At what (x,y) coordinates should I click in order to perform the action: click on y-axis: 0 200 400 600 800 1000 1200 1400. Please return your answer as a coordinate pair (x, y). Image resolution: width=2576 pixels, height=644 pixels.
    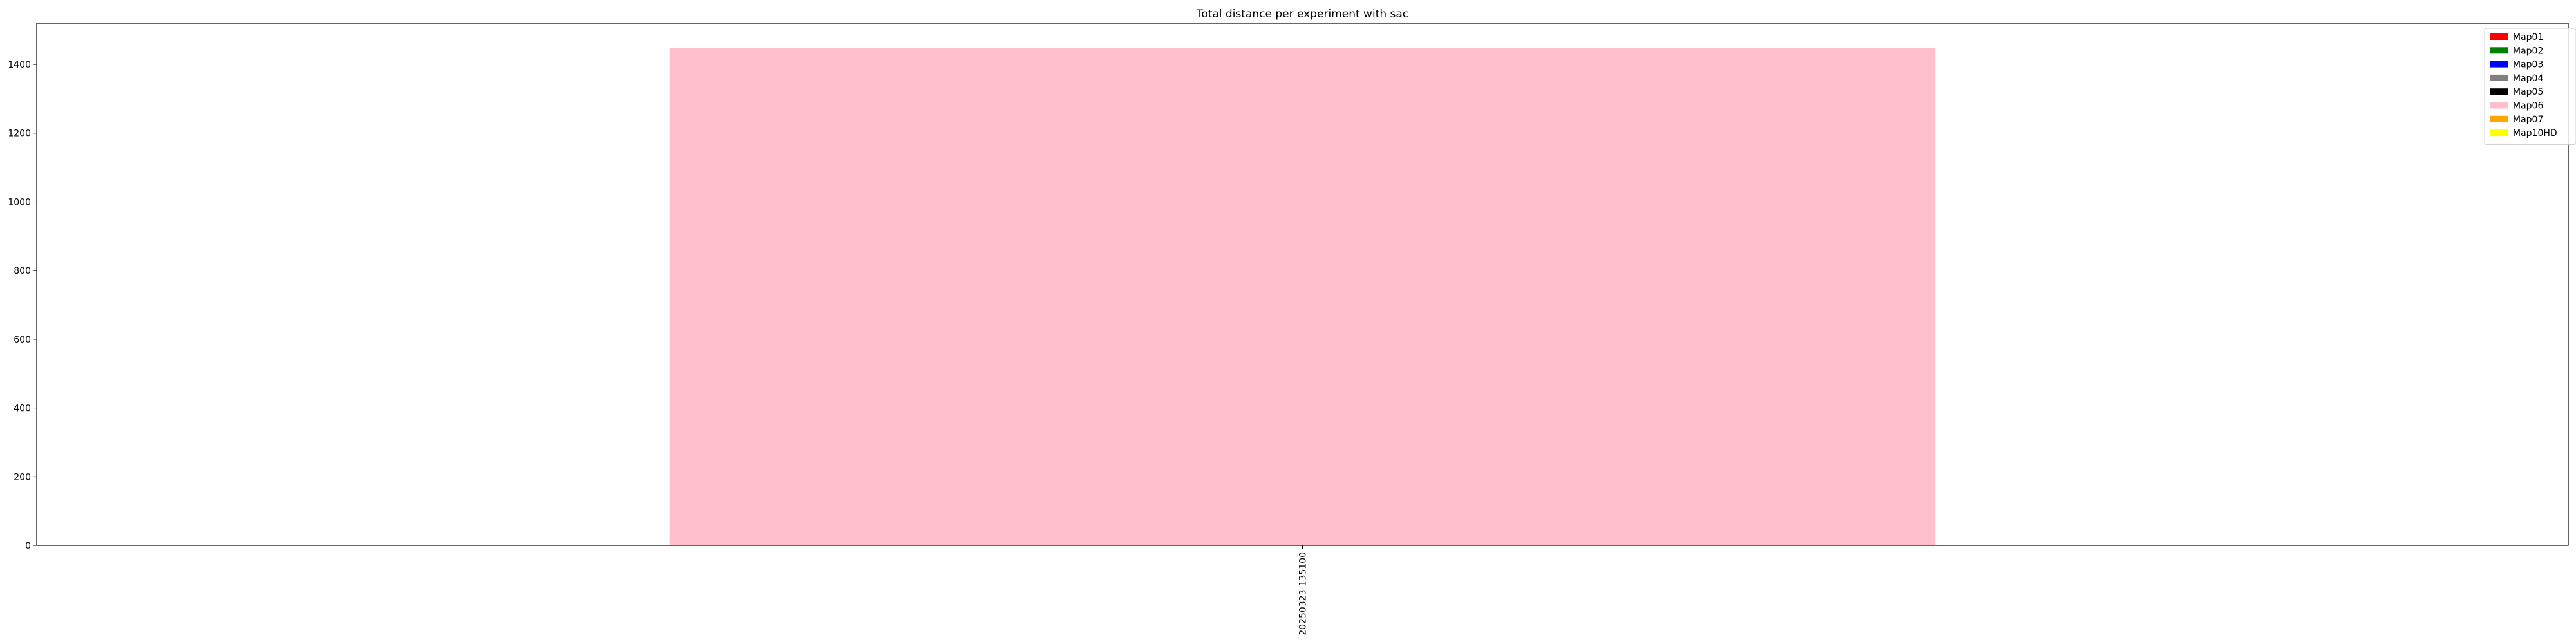
    Looking at the image, I should click on (22, 305).